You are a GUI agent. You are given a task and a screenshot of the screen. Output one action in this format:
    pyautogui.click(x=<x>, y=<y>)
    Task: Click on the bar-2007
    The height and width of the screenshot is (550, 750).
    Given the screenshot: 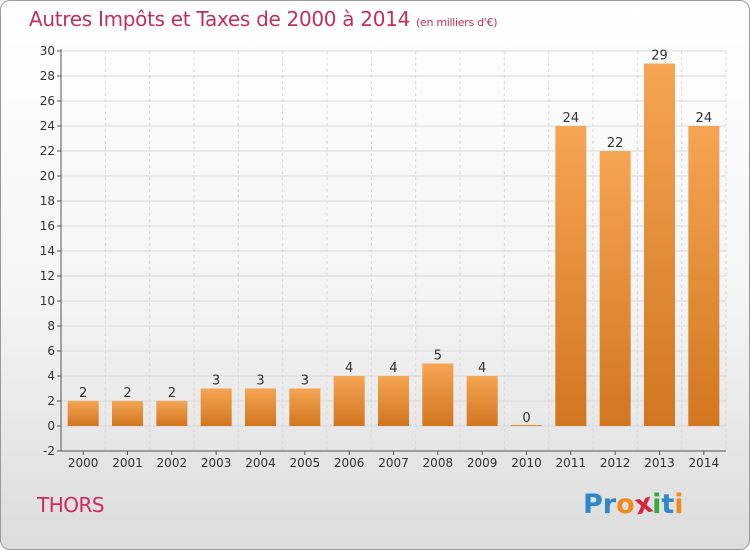 What is the action you would take?
    pyautogui.click(x=393, y=401)
    